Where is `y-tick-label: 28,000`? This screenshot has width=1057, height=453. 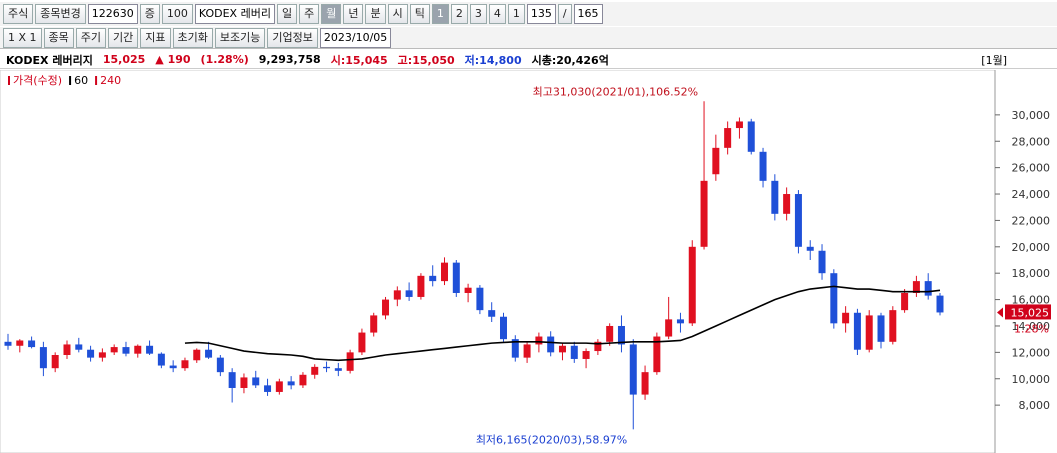
y-tick-label: 28,000 is located at coordinates (1031, 141).